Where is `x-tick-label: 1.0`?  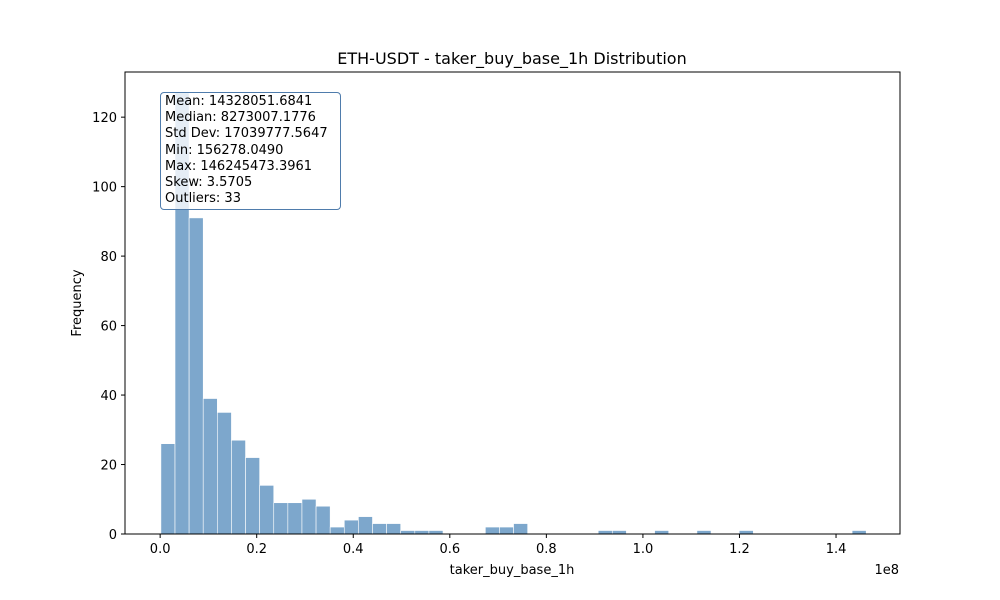
x-tick-label: 1.0 is located at coordinates (643, 549).